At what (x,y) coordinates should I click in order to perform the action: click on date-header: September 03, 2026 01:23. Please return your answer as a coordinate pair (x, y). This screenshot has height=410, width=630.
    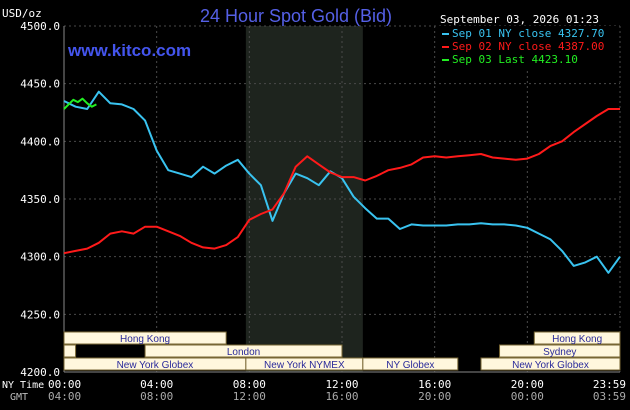
    Looking at the image, I should click on (519, 19).